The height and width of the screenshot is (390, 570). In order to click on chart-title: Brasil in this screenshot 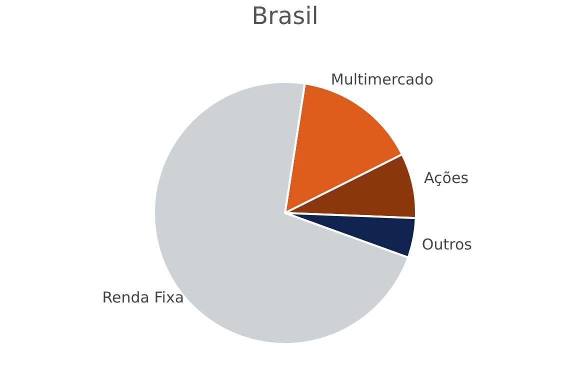, I will do `click(285, 16)`.